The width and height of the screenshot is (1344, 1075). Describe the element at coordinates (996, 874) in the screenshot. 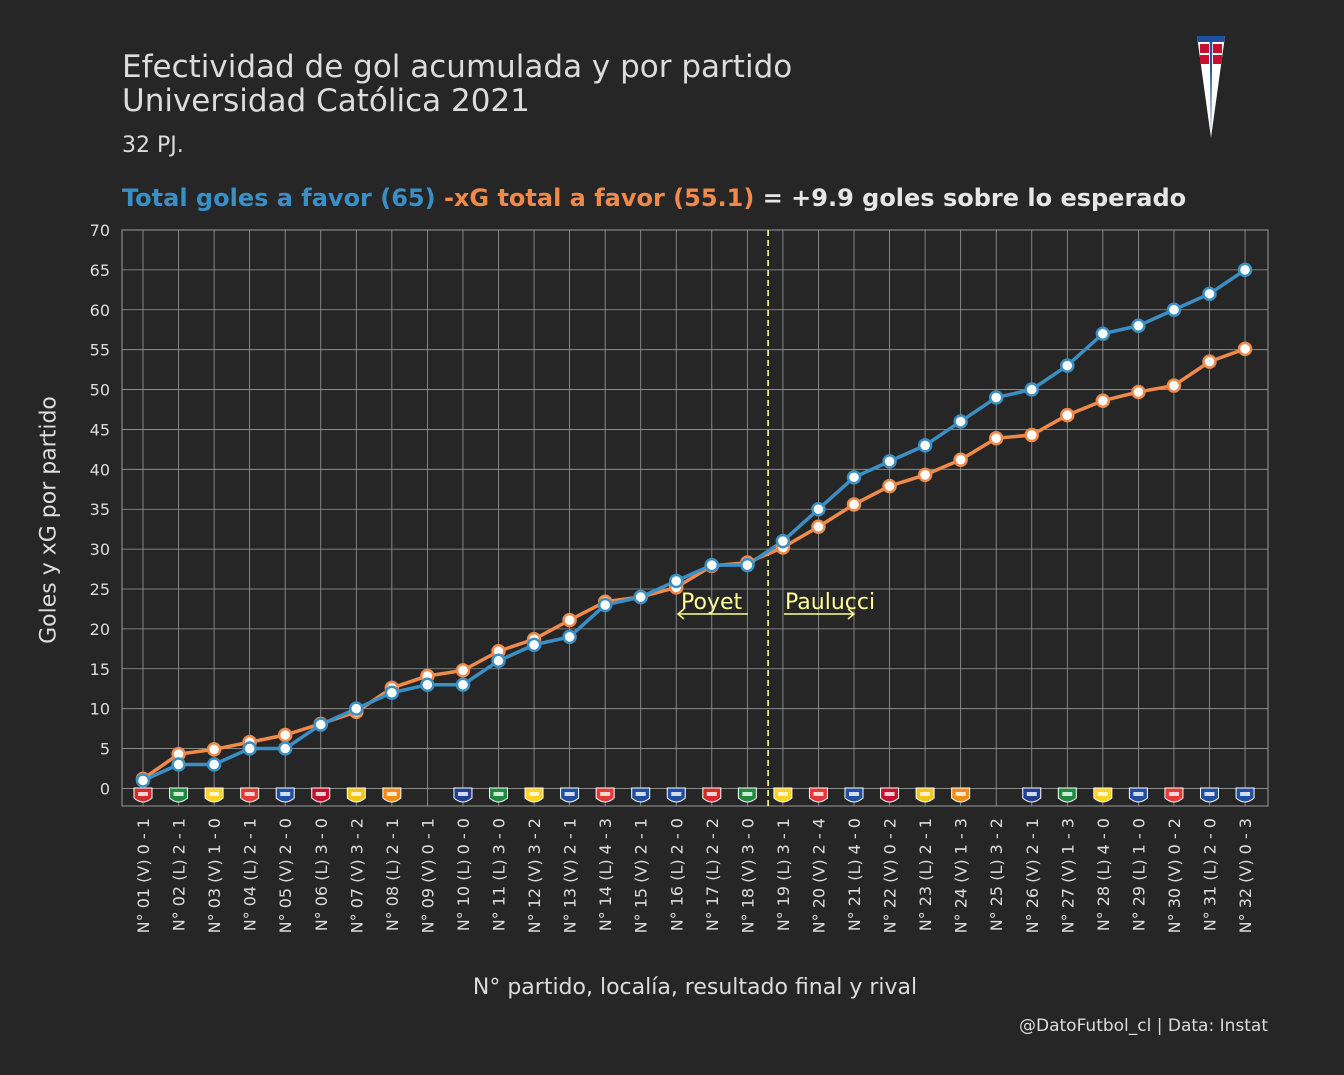

I see `x-tick-label: N° 25 (L) 3 - 2` at that location.